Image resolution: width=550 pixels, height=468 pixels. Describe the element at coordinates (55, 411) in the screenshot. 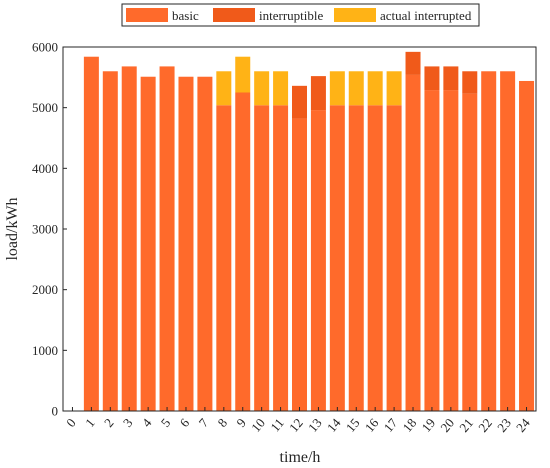

I see `y-tick-label: 0` at that location.